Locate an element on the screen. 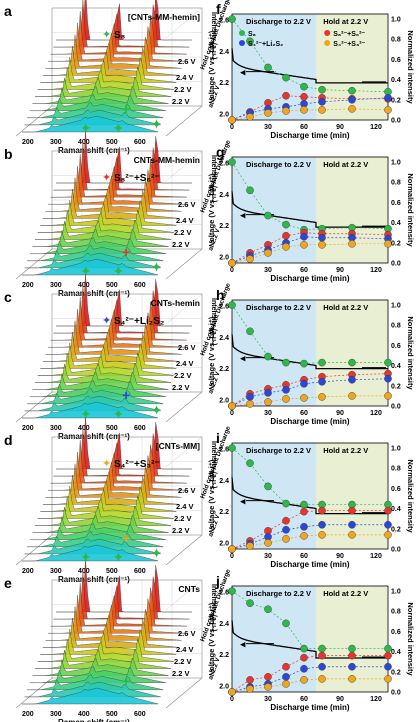  norm-tick: 0.6 is located at coordinates (396, 203).